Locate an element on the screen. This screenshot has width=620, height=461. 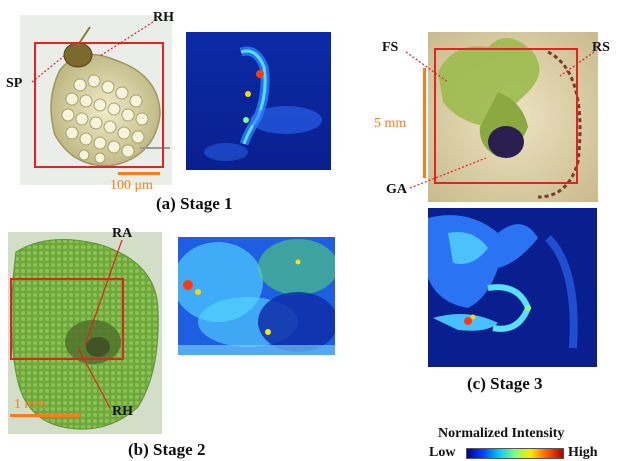
stage3-heatmap is located at coordinates (512, 287).